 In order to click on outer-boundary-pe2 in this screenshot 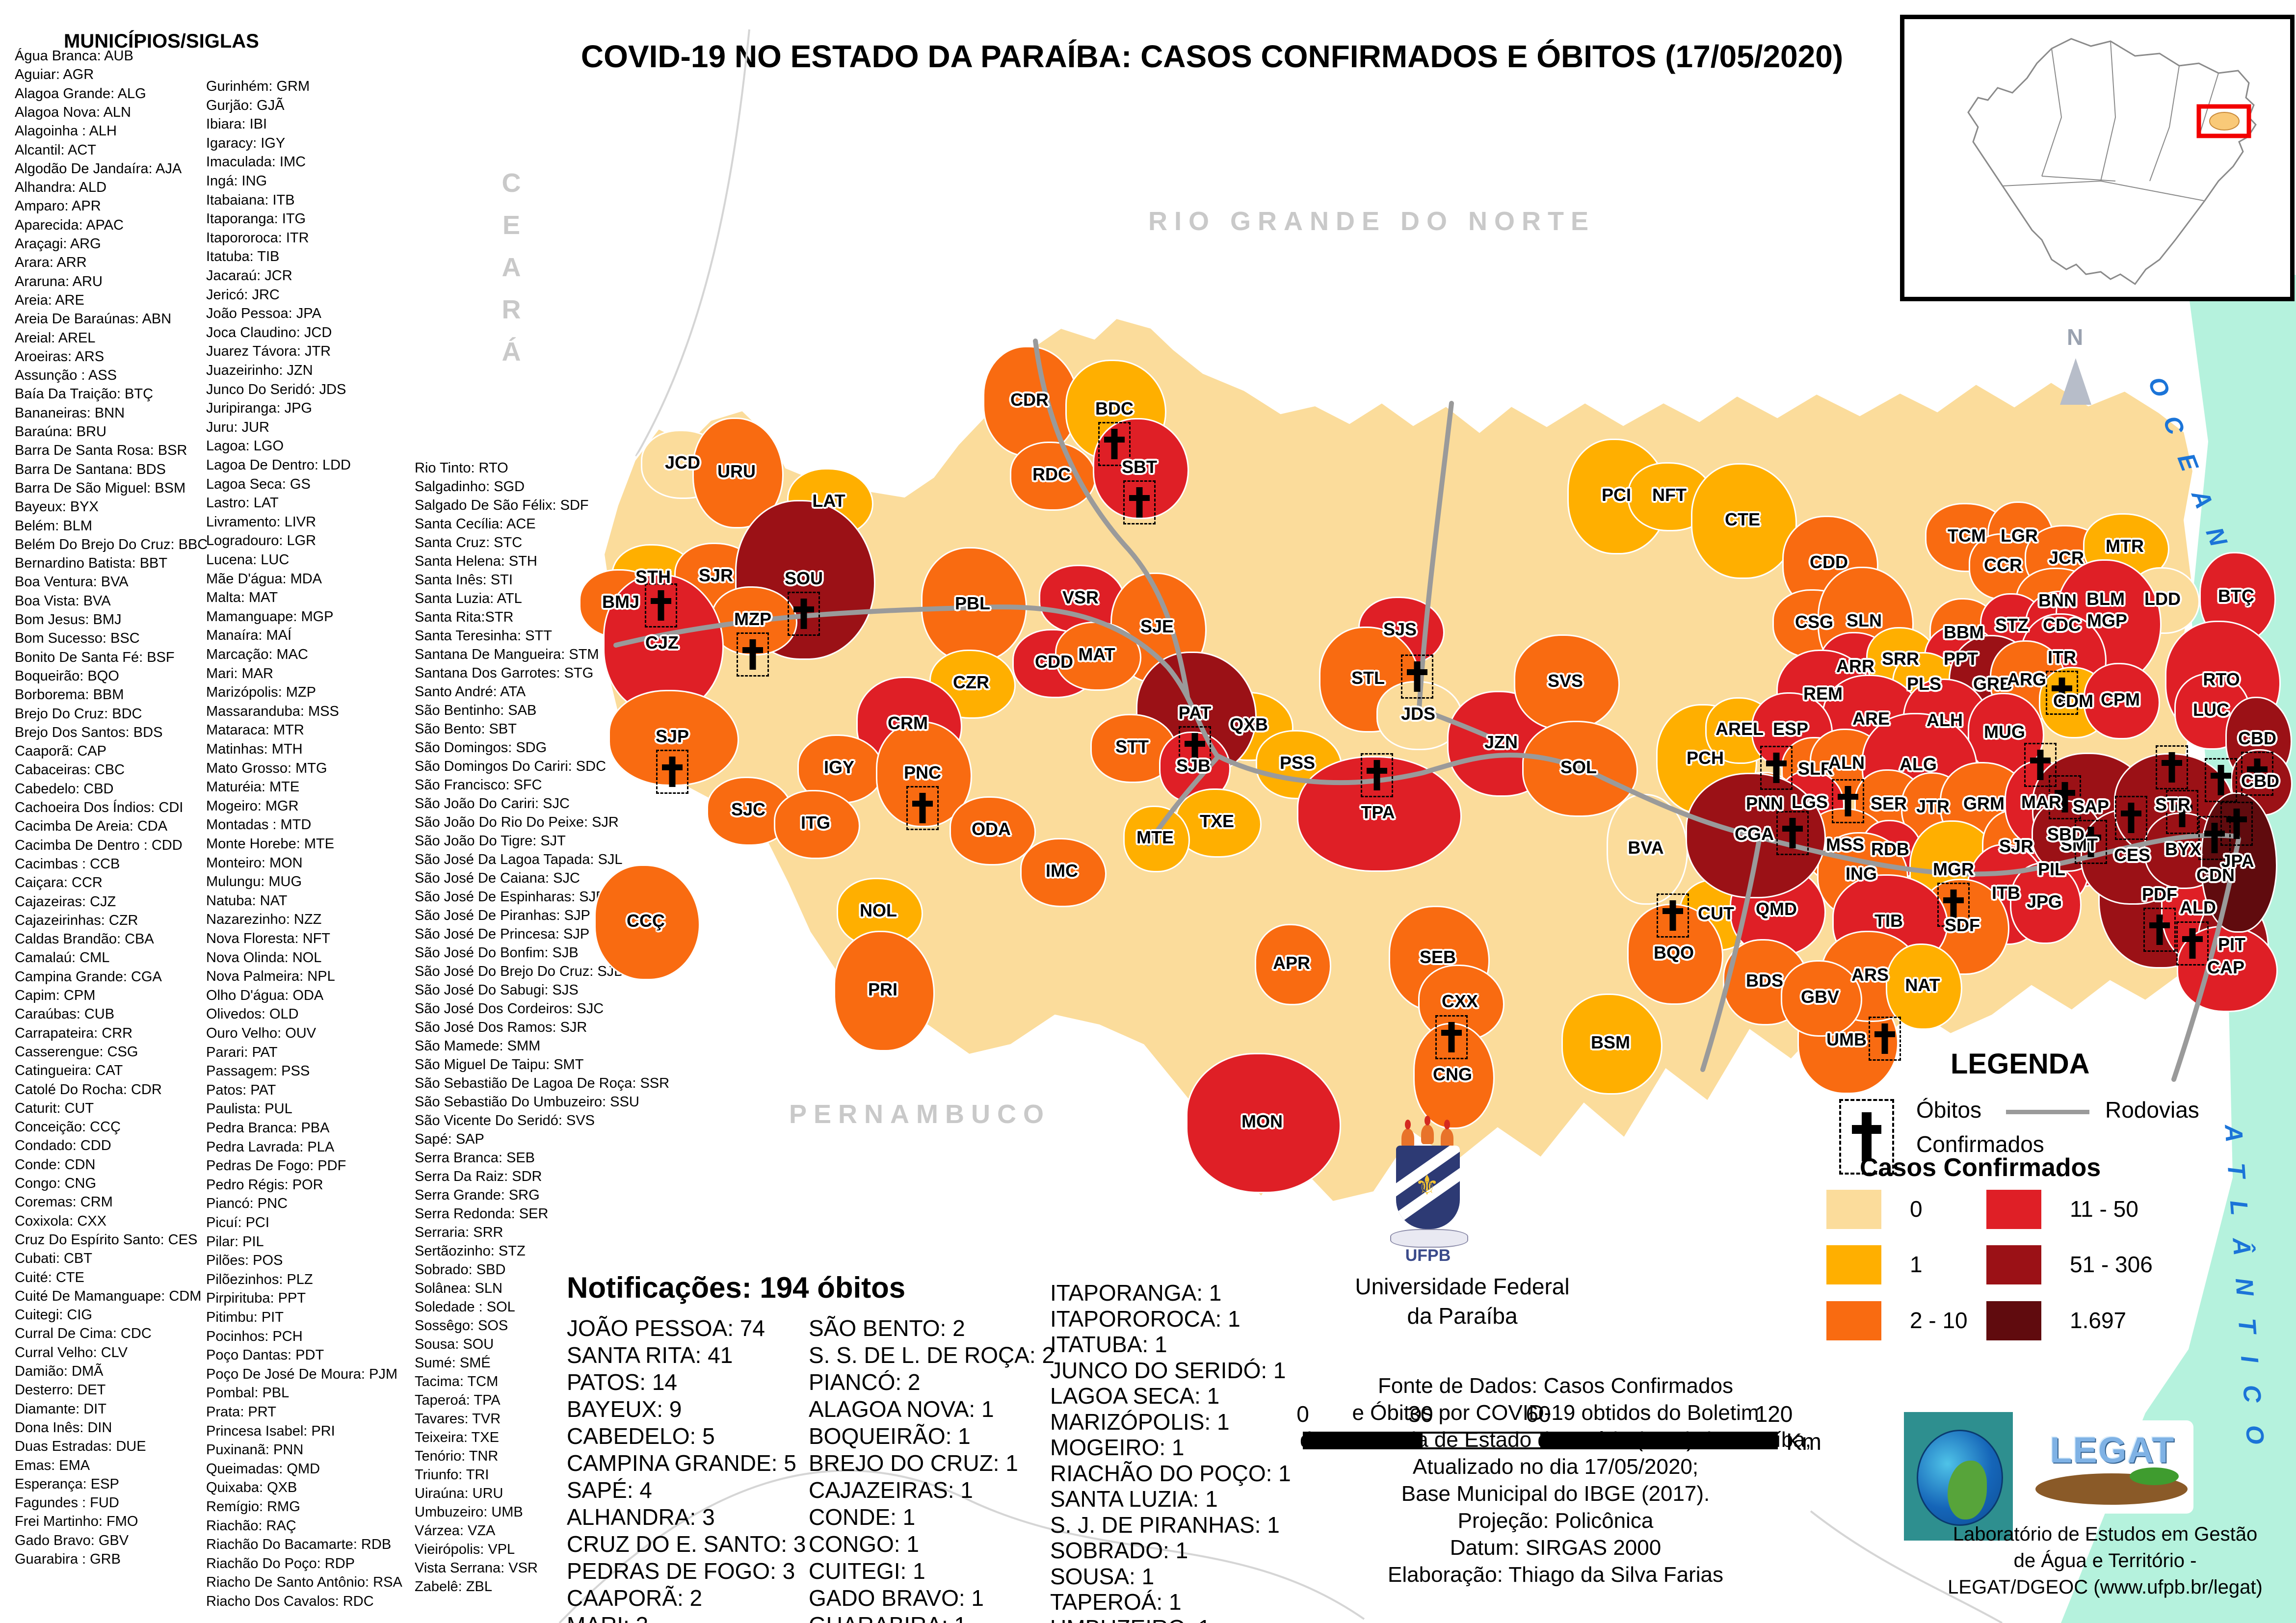, I will do `click(1906, 1566)`.